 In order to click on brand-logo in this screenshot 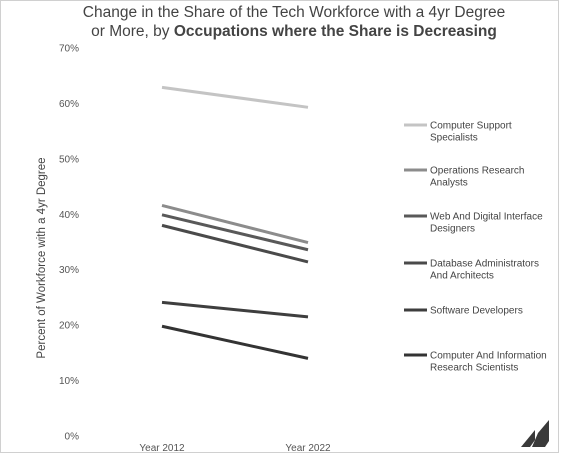, I will do `click(535, 433)`.